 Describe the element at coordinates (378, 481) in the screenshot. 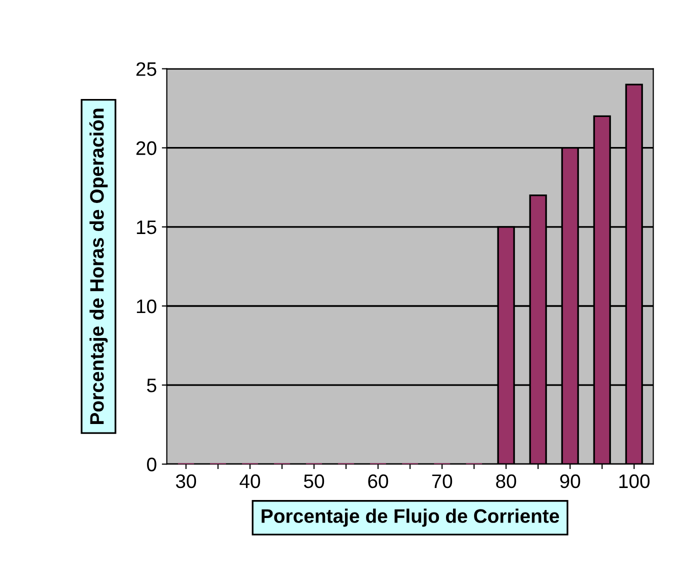

I see `x-tick-label: 60` at that location.